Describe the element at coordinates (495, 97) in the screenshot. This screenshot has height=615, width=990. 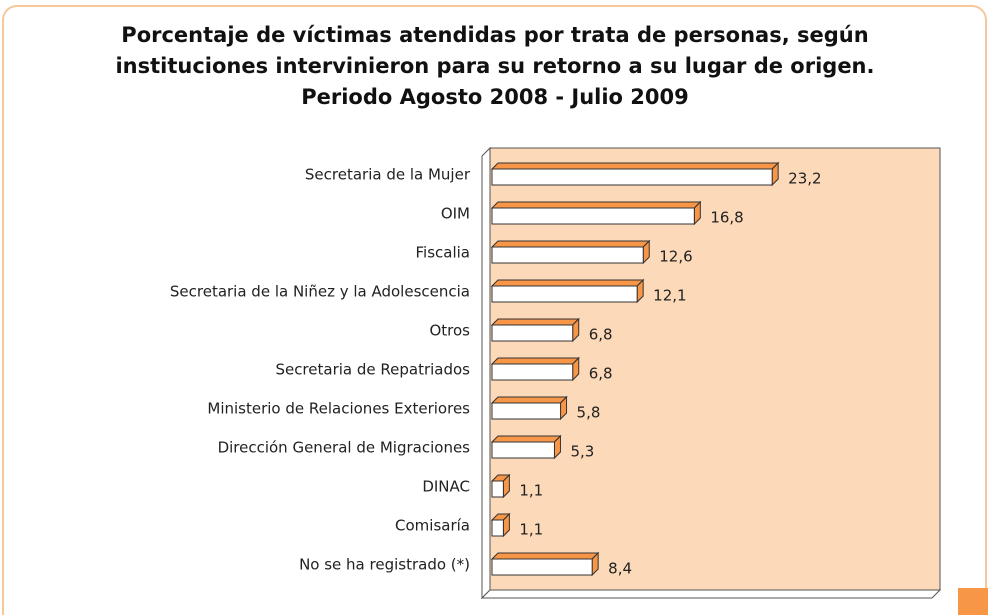
I see `chart-title: Periodo Agosto 2008 - Julio 2009` at that location.